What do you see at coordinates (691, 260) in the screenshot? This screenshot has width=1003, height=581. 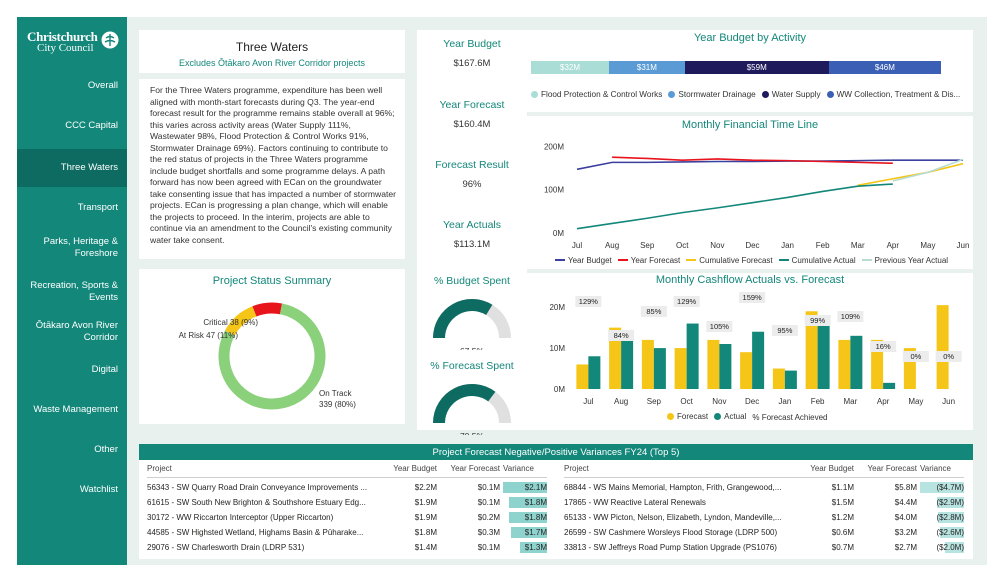 I see `legend-line-icon` at bounding box center [691, 260].